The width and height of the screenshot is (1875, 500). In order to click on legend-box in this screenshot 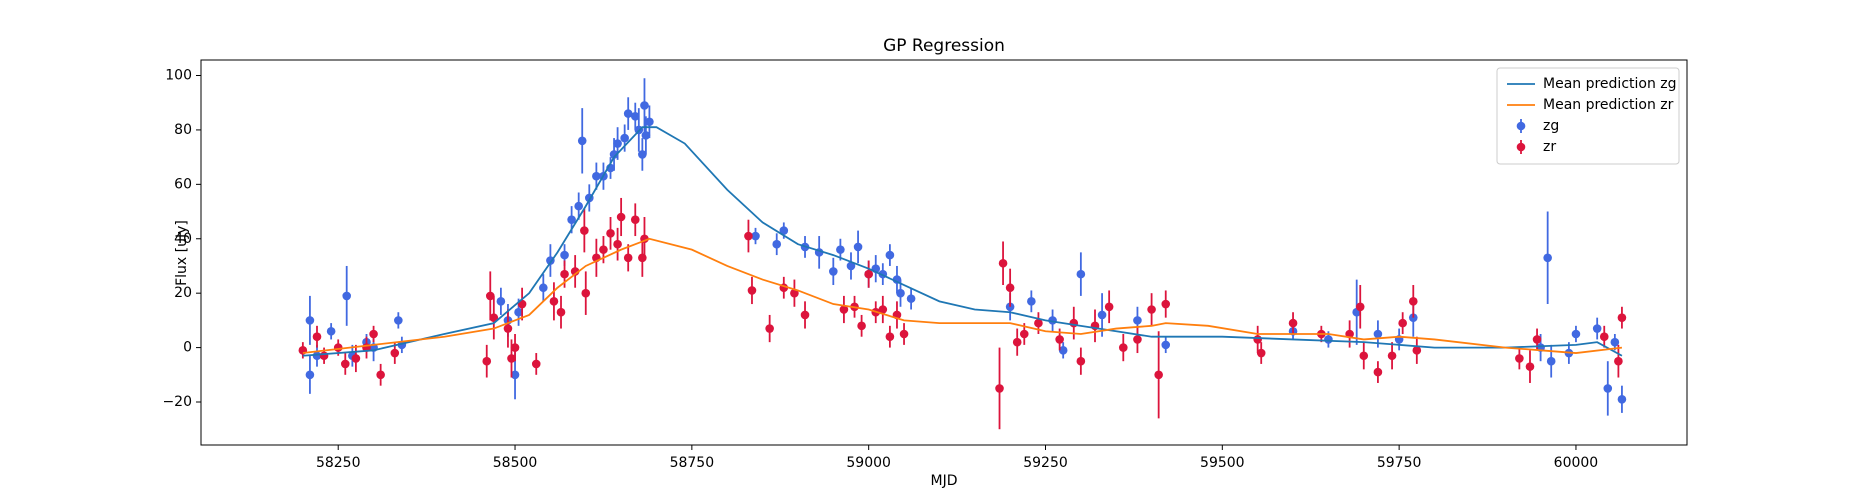, I will do `click(1588, 116)`.